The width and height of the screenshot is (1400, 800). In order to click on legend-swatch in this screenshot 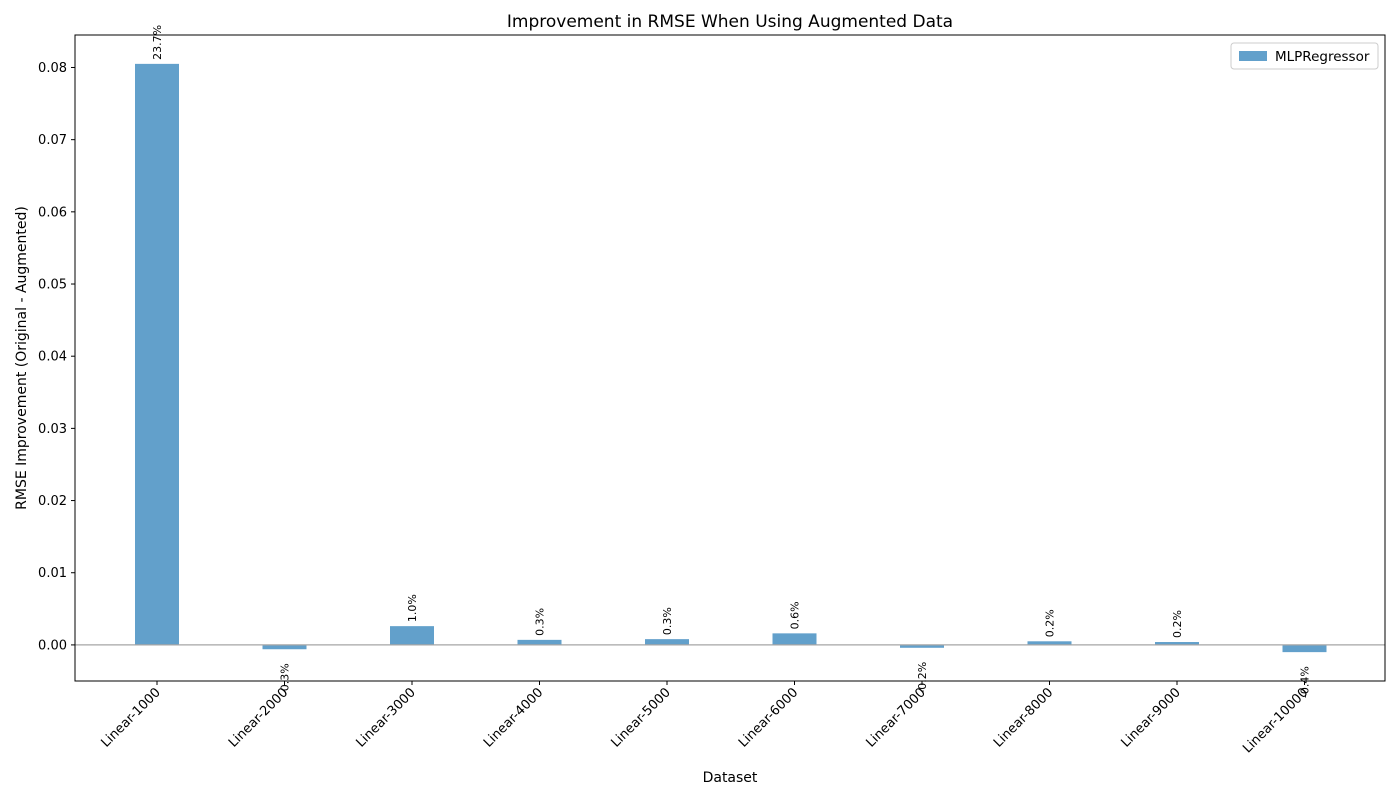, I will do `click(1253, 56)`.